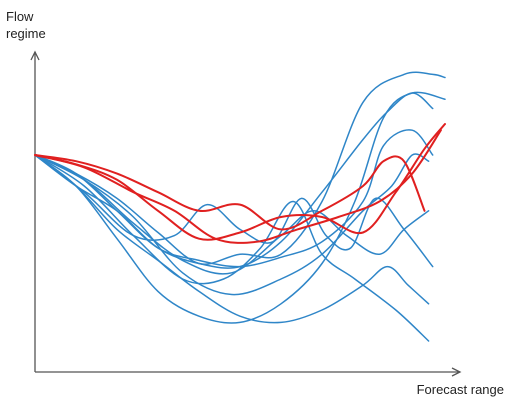 Image resolution: width=516 pixels, height=410 pixels. I want to click on y-axis-arrow, so click(35, 55).